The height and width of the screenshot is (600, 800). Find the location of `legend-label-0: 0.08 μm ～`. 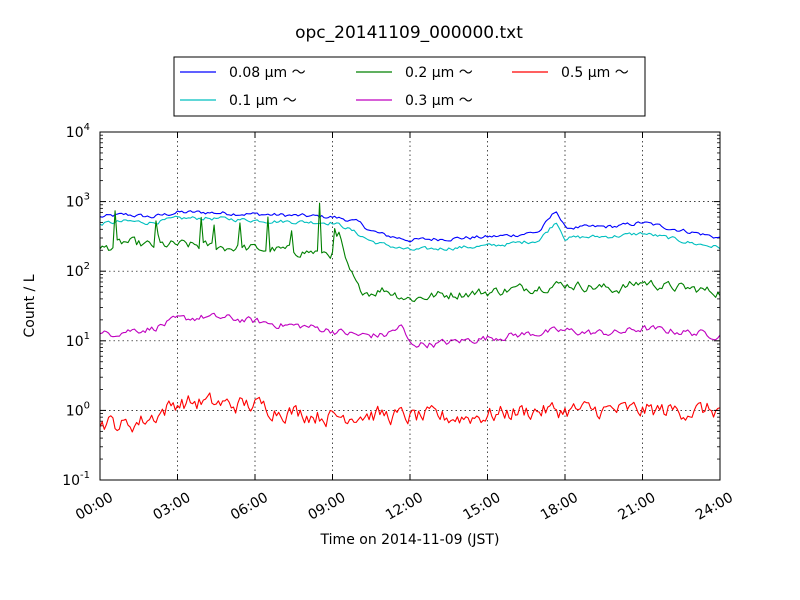

legend-label-0: 0.08 μm ～ is located at coordinates (267, 73).